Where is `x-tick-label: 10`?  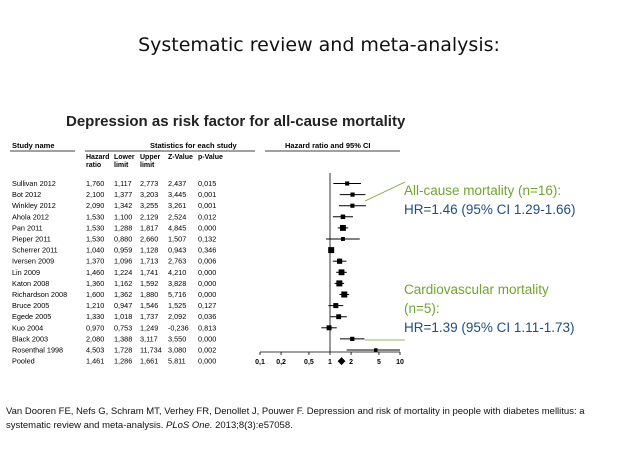 x-tick-label: 10 is located at coordinates (400, 362).